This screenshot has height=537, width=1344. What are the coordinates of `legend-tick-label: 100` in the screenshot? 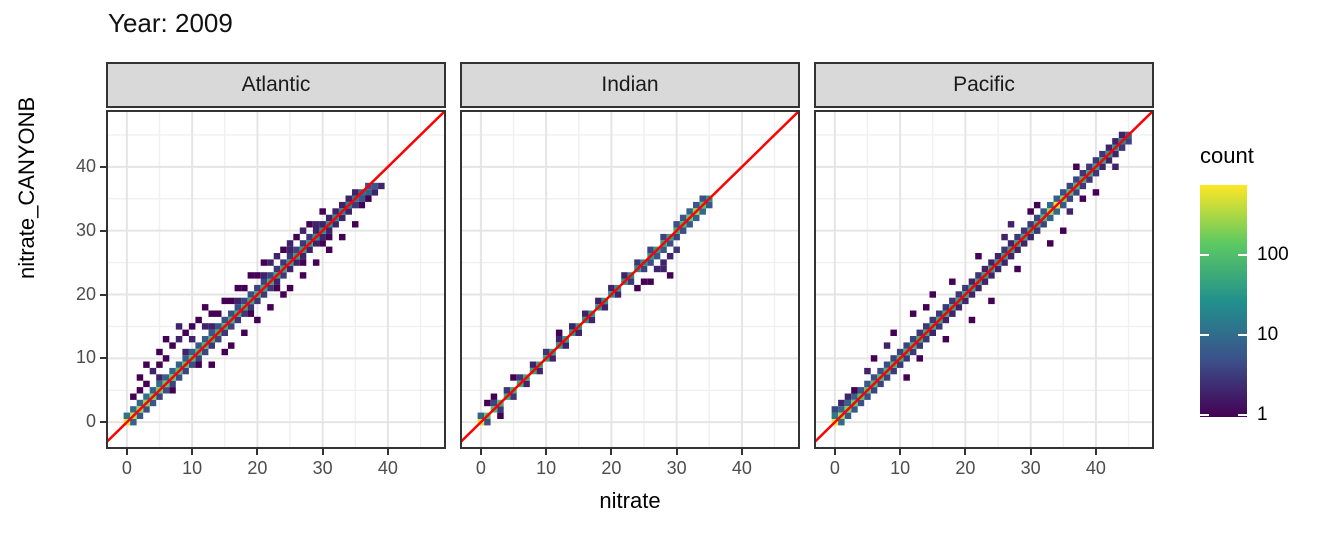 It's located at (1273, 255).